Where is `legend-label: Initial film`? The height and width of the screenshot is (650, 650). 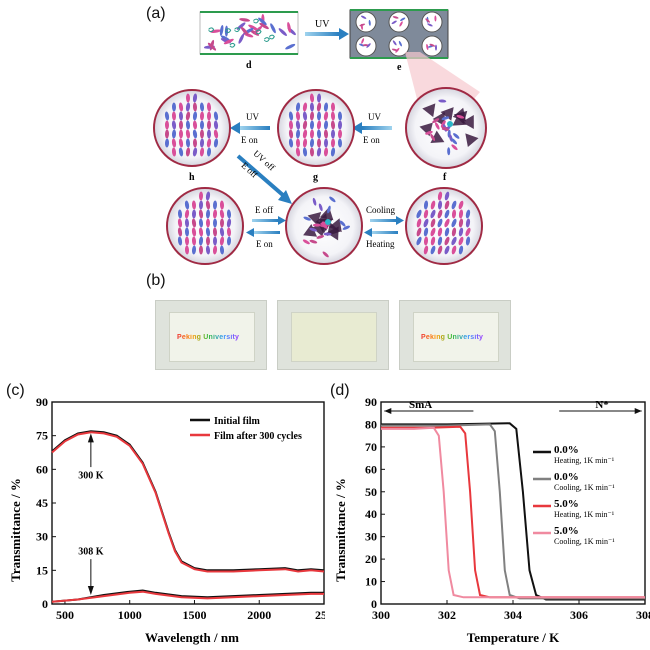
legend-label: Initial film is located at coordinates (237, 421).